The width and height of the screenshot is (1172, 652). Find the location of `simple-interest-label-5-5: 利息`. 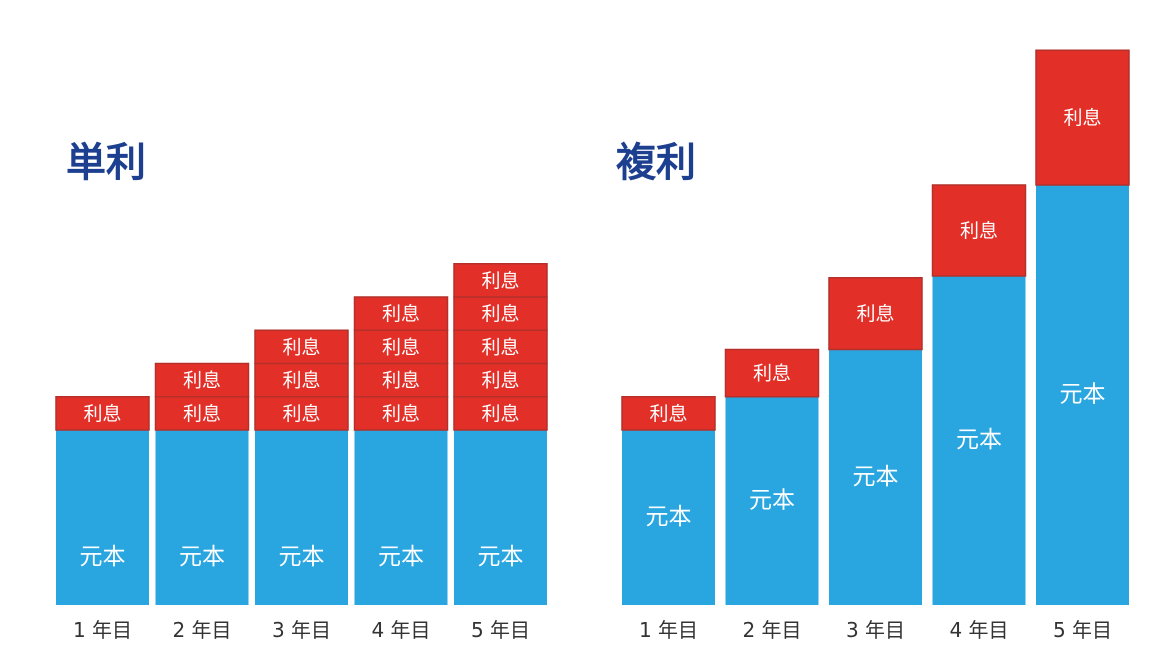

simple-interest-label-5-5: 利息 is located at coordinates (500, 281).